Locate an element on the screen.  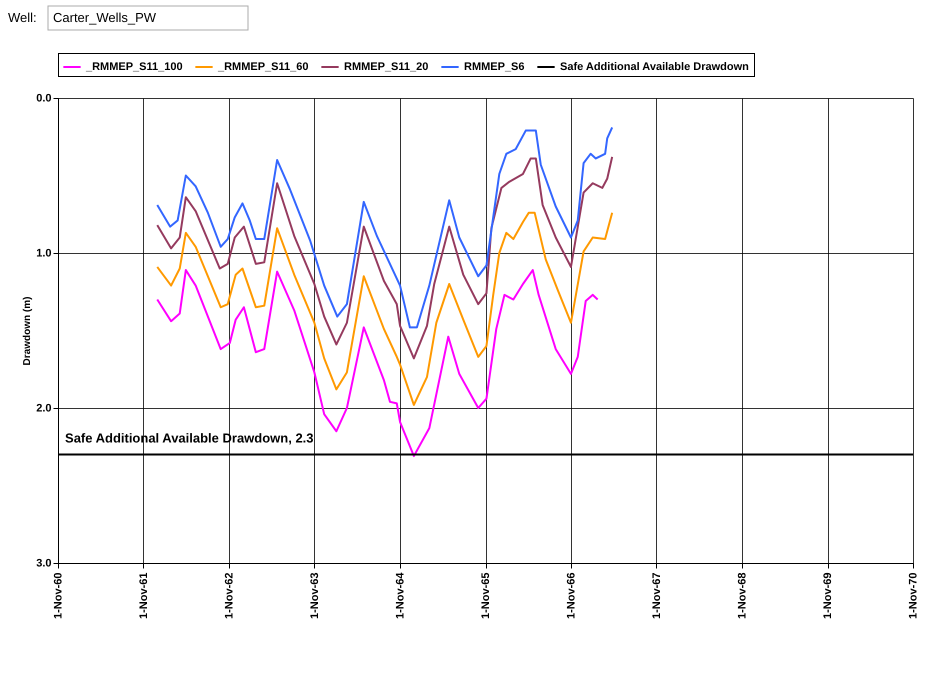
legend-label: Safe Additional Available Drawdown is located at coordinates (655, 67).